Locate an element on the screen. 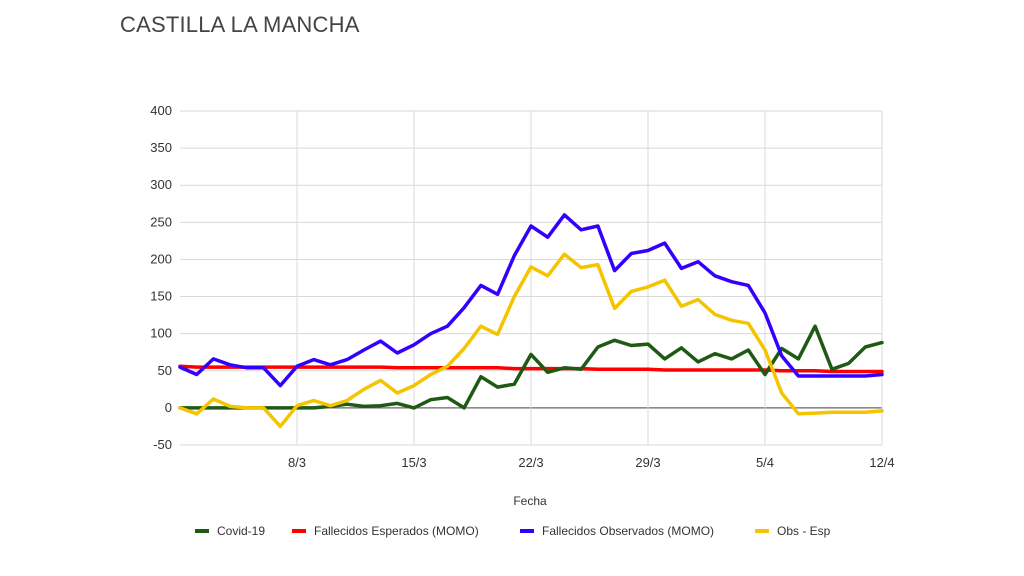 Image resolution: width=1024 pixels, height=576 pixels. x-tick-label: 15/3 is located at coordinates (413, 462).